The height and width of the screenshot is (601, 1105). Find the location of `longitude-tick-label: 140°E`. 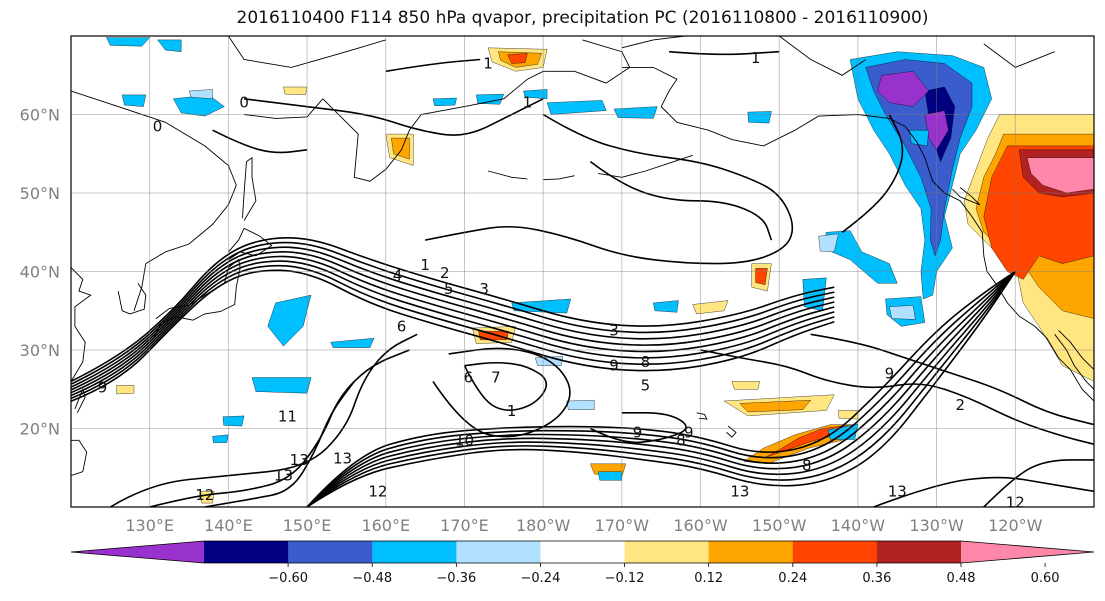

longitude-tick-label: 140°E is located at coordinates (228, 525).